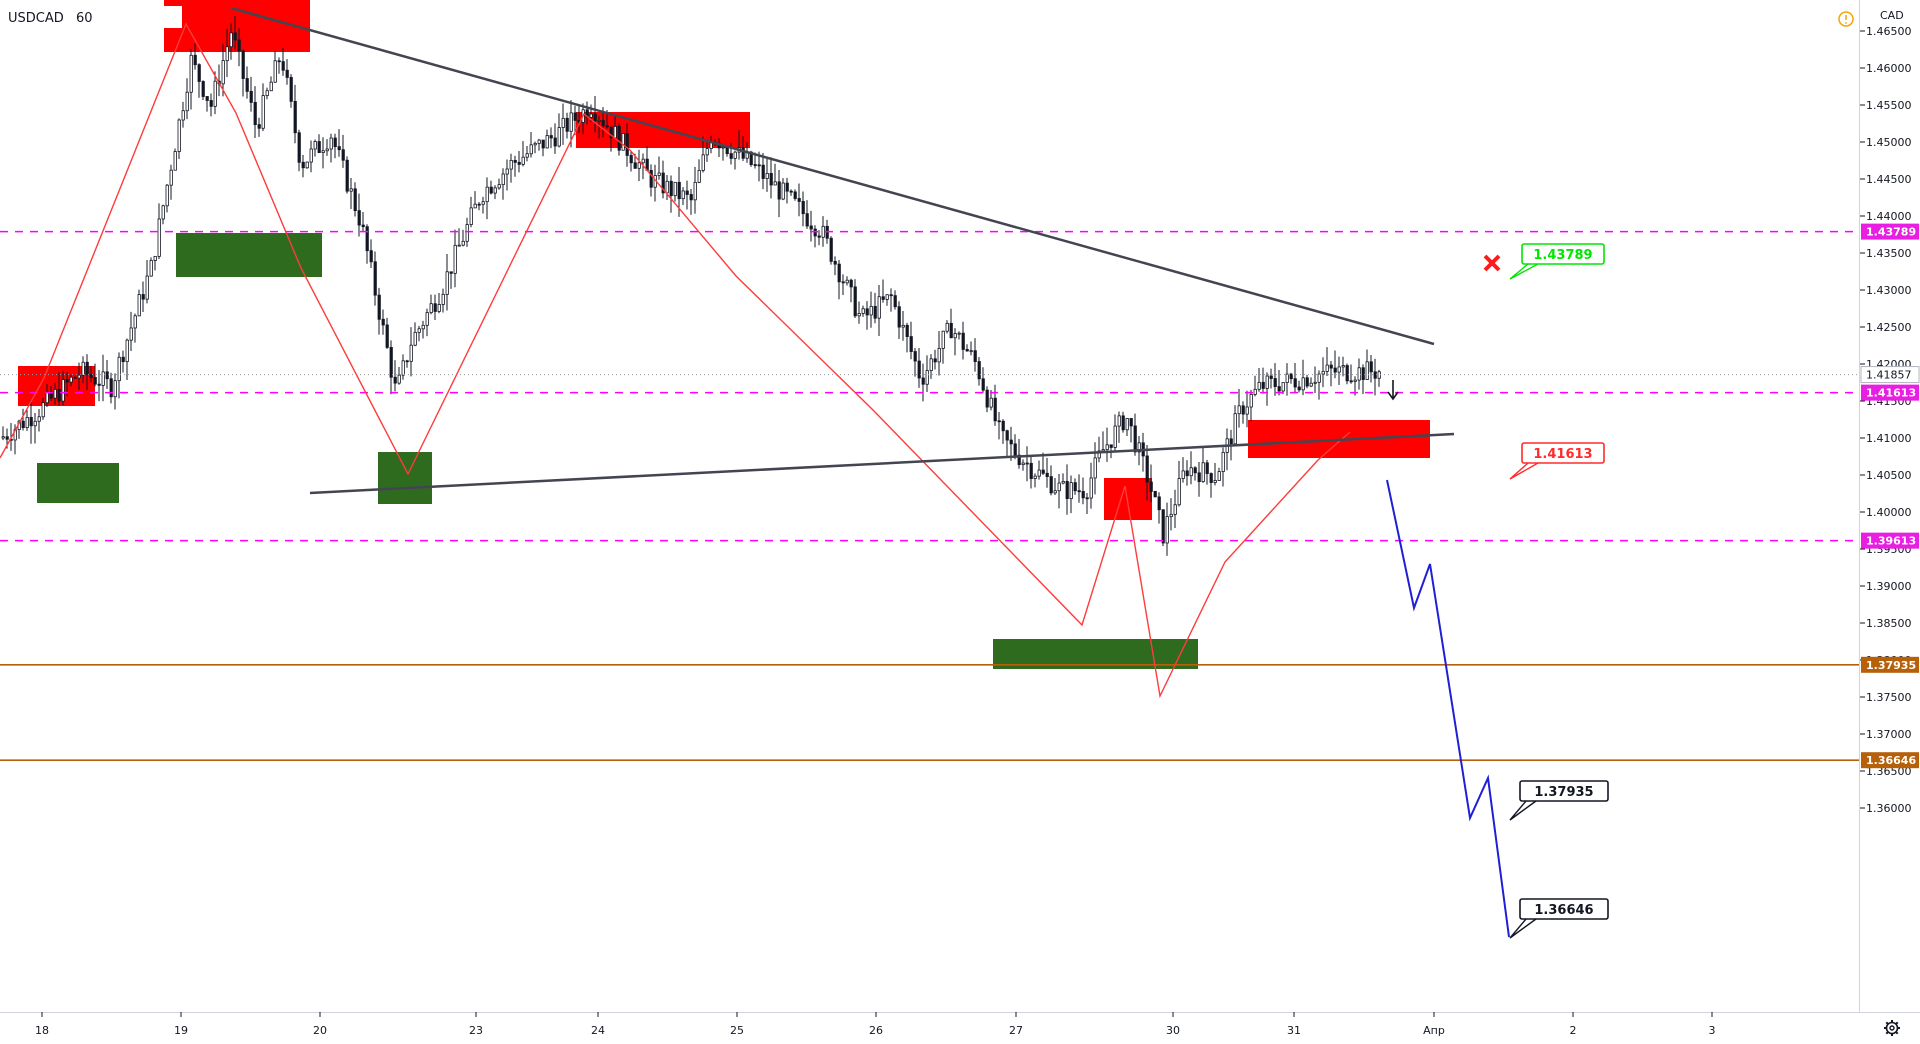  I want to click on time-axis, so click(930, 1028).